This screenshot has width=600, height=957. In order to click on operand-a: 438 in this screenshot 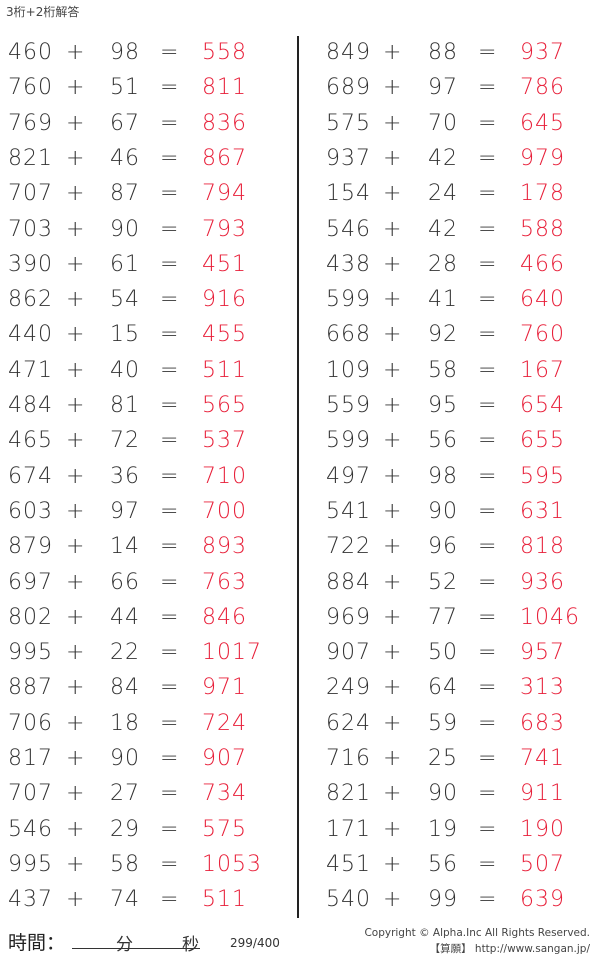, I will do `click(348, 264)`.